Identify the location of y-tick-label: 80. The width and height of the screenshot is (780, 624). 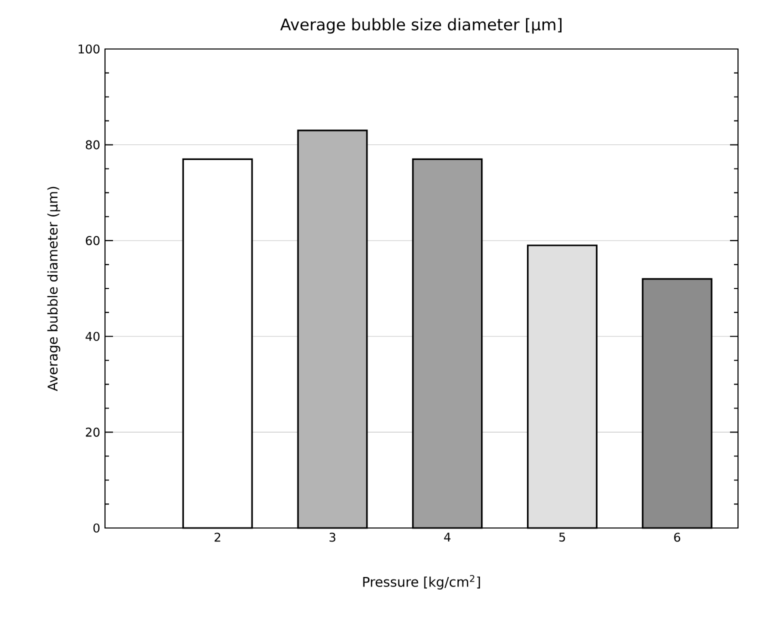
(93, 145).